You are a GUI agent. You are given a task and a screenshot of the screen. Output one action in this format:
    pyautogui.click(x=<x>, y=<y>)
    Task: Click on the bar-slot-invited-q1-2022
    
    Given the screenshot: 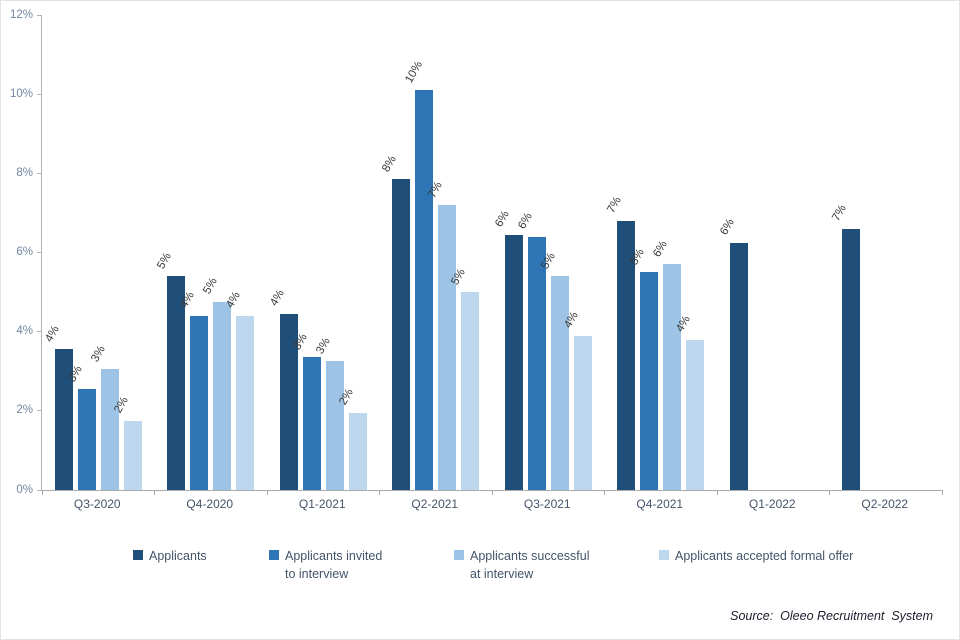 What is the action you would take?
    pyautogui.click(x=762, y=252)
    